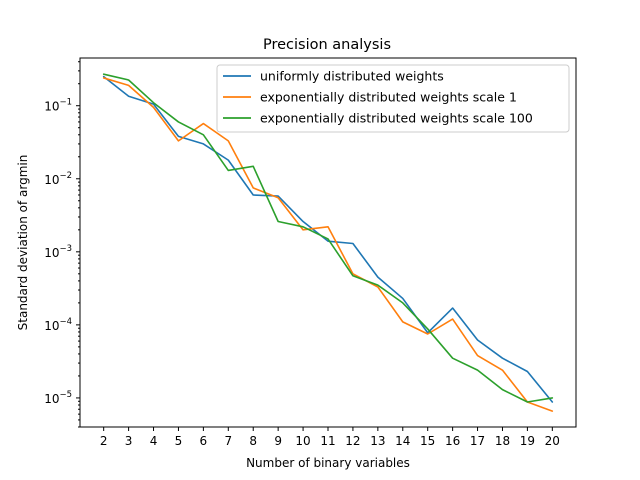  Describe the element at coordinates (377, 441) in the screenshot. I see `x-tick-label: 13` at that location.